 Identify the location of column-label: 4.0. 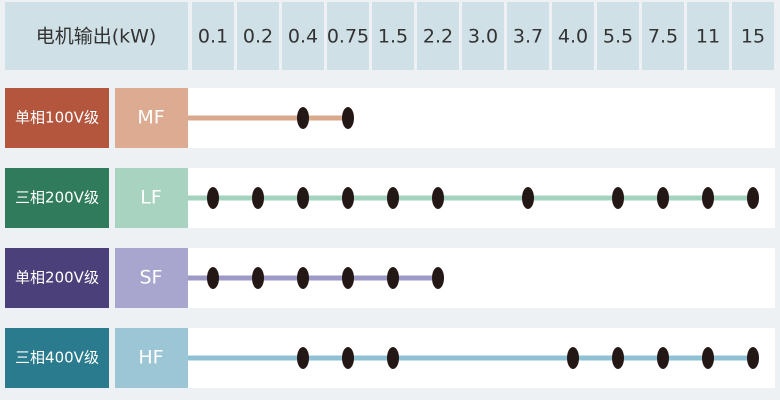
(573, 37).